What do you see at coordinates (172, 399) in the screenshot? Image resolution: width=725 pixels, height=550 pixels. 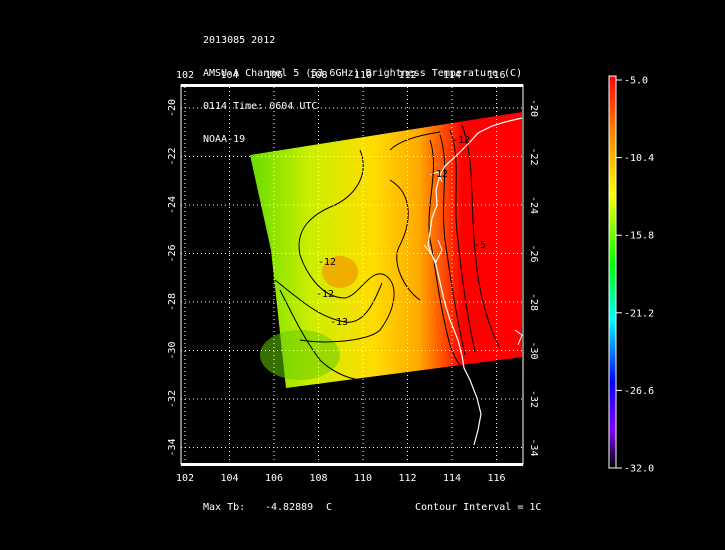 I see `y-tick-label-left: -32` at bounding box center [172, 399].